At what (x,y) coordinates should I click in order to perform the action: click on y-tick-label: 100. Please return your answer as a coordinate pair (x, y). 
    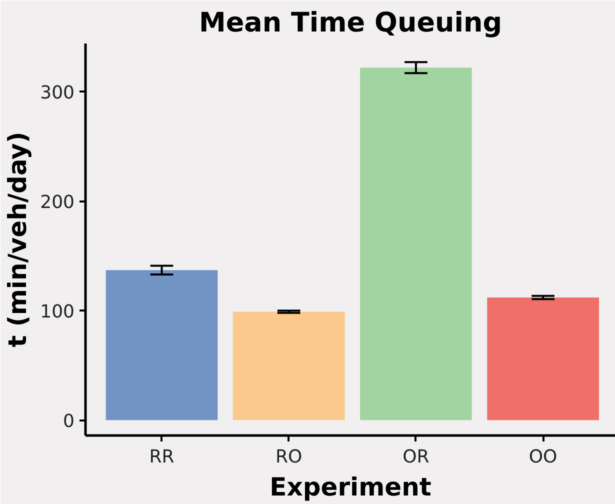
    Looking at the image, I should click on (57, 312).